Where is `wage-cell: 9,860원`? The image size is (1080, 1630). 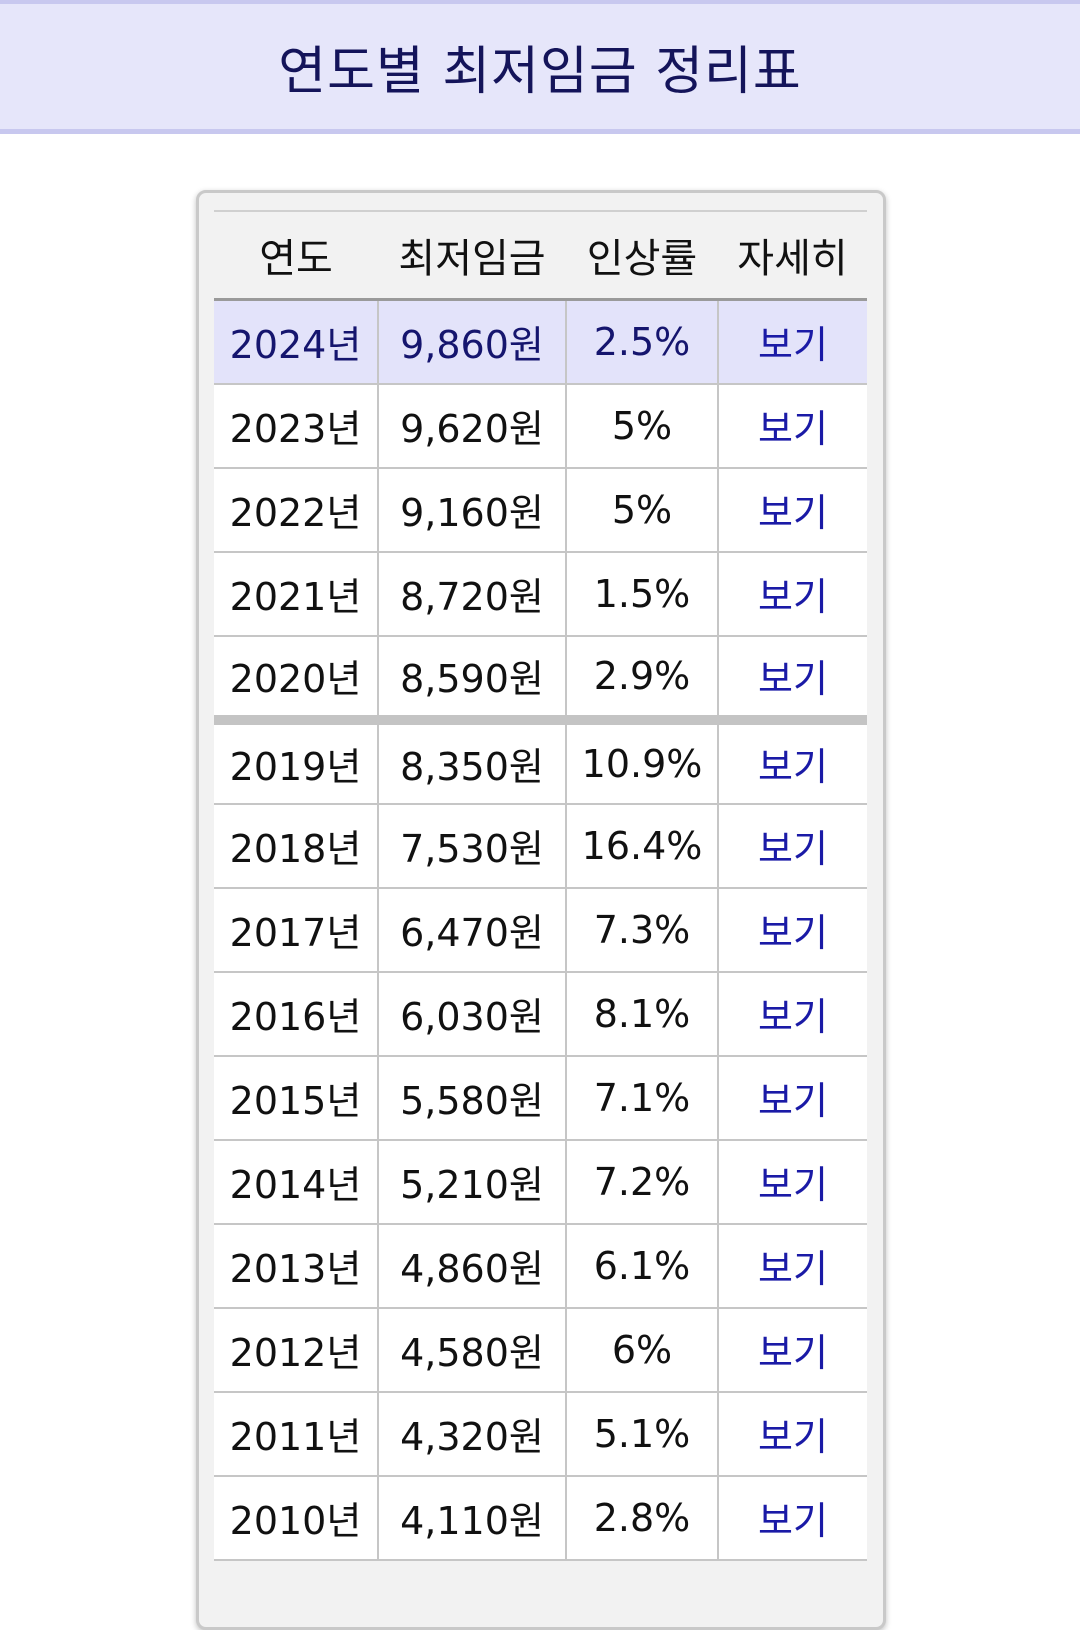
wage-cell: 9,860원 is located at coordinates (472, 341).